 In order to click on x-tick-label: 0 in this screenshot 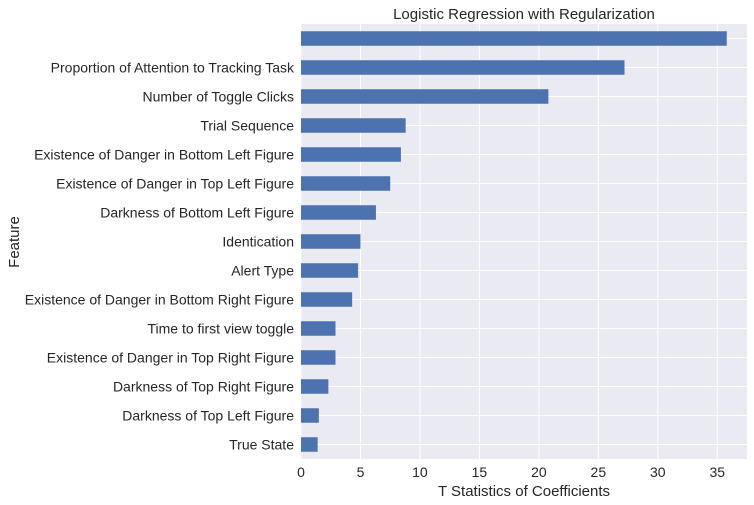, I will do `click(301, 472)`.